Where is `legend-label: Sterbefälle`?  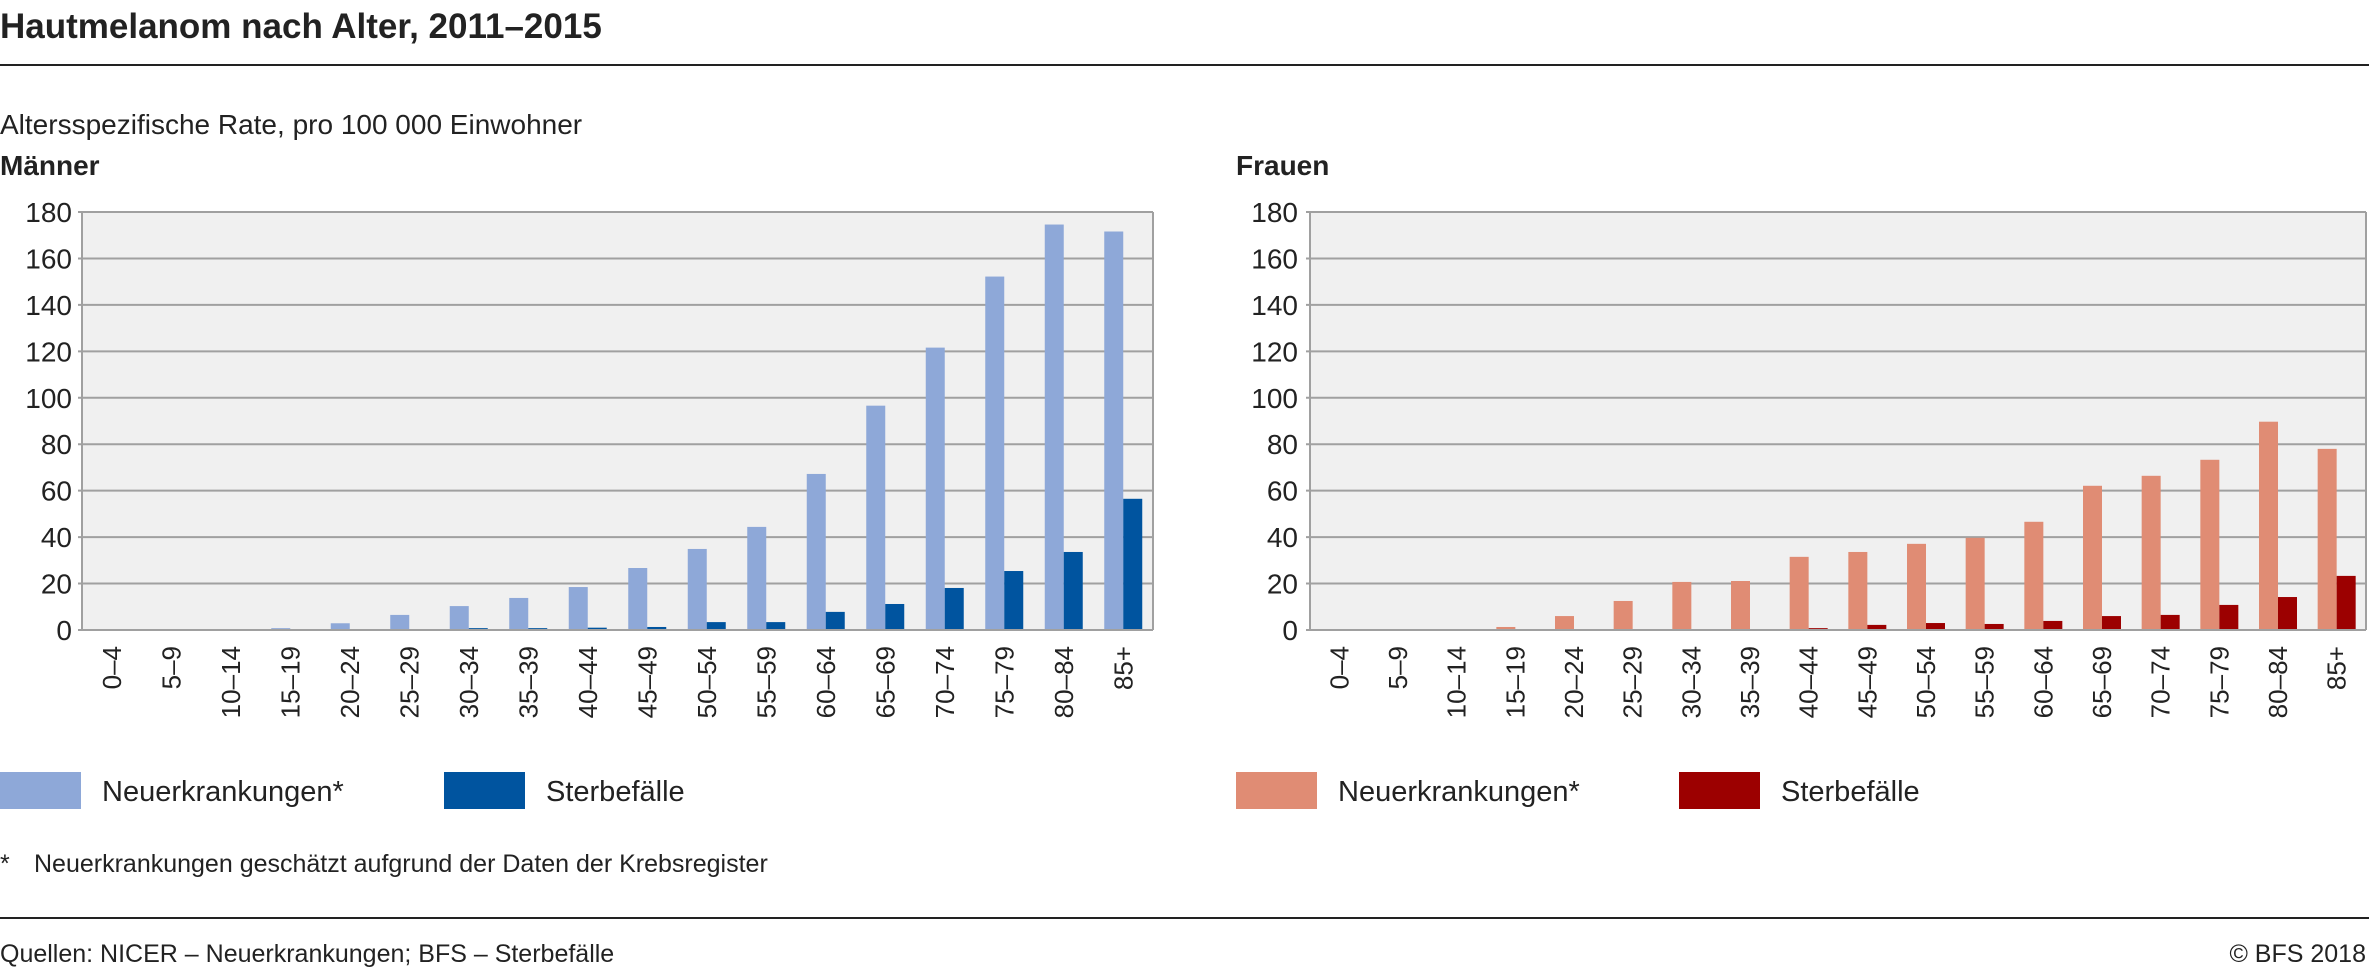 legend-label: Sterbefälle is located at coordinates (615, 792).